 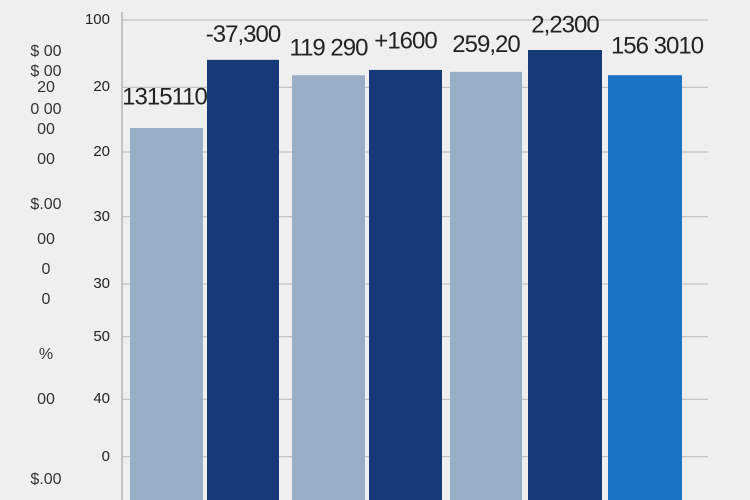 I want to click on value-label: 259,20, so click(x=486, y=44).